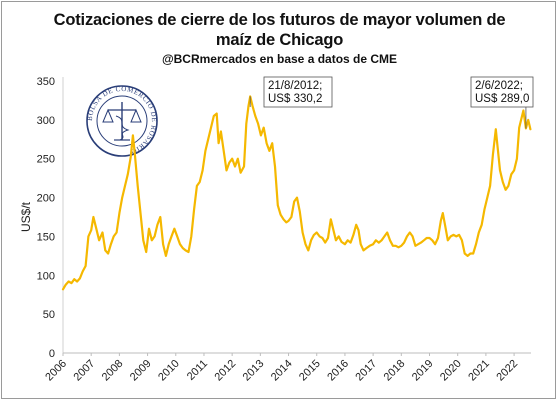  What do you see at coordinates (46, 199) in the screenshot?
I see `y-tick-label: 200` at bounding box center [46, 199].